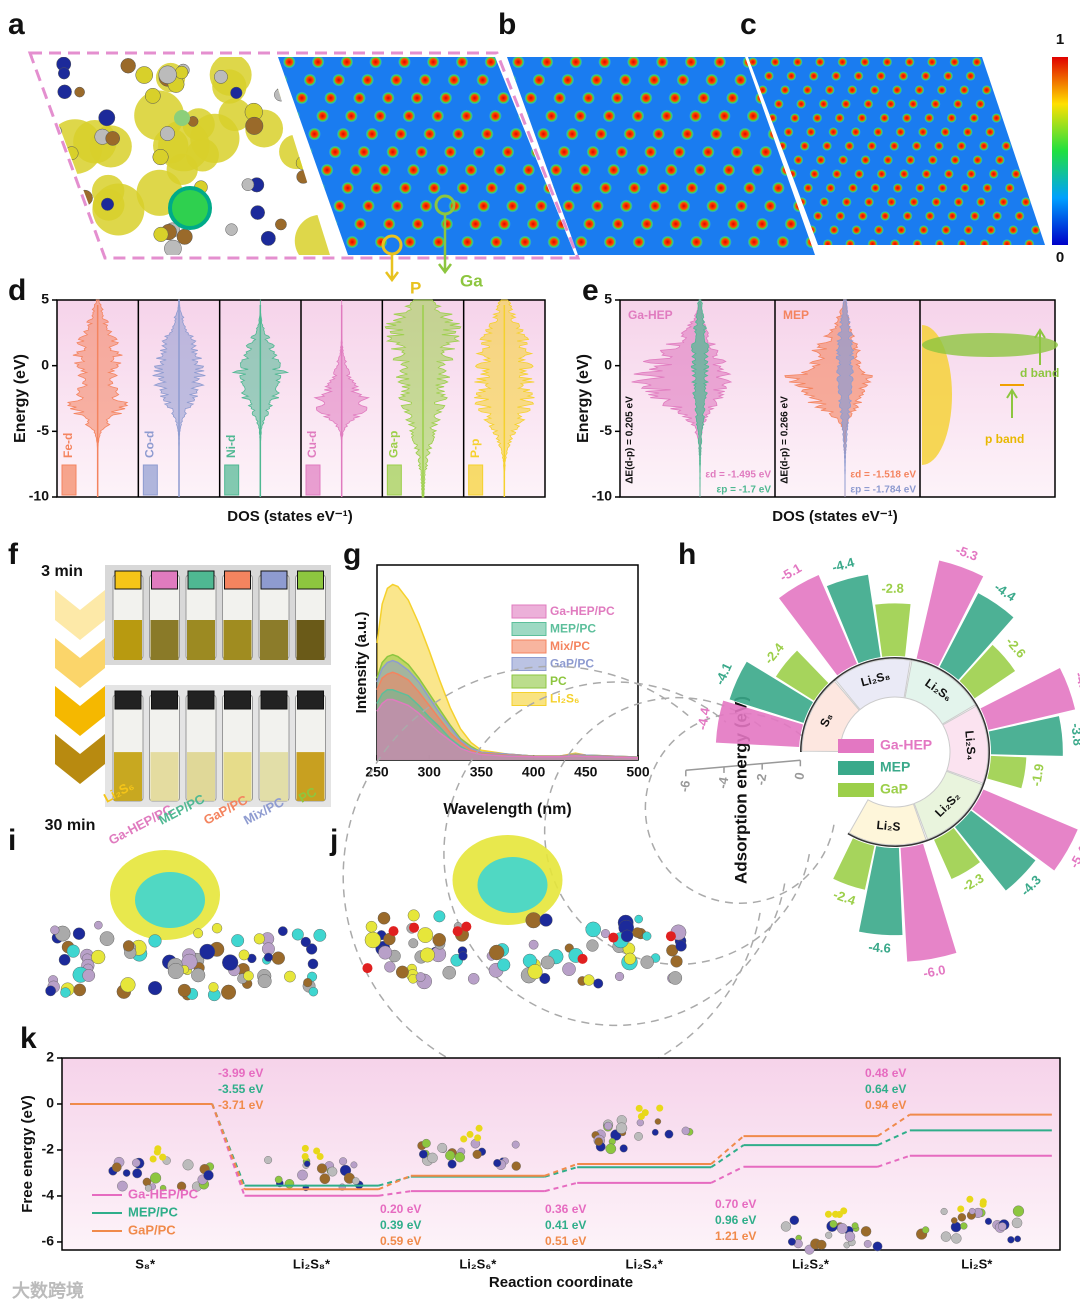 Image resolution: width=1080 pixels, height=1309 pixels. Describe the element at coordinates (565, 1209) in the screenshot. I see `annotation: 0.36 eV` at that location.